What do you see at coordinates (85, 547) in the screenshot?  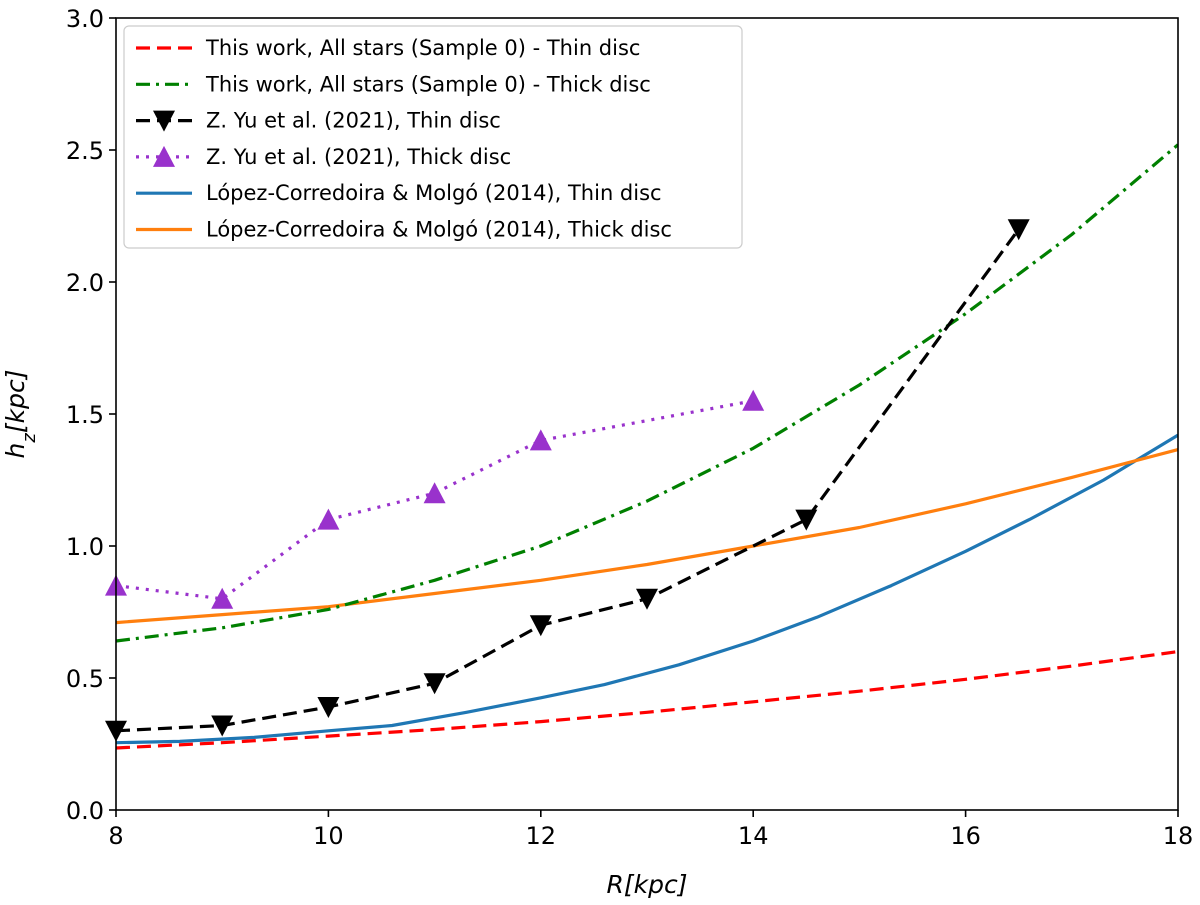 I see `y-tick-label: 1.0` at bounding box center [85, 547].